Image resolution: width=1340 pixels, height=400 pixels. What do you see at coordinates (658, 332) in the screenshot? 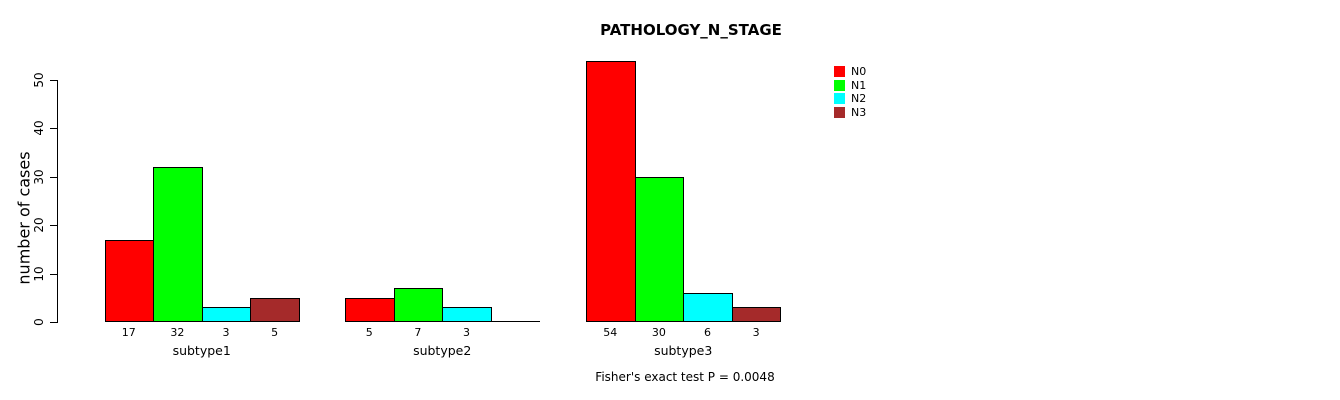
I see `bar-value-label: 30` at bounding box center [658, 332].